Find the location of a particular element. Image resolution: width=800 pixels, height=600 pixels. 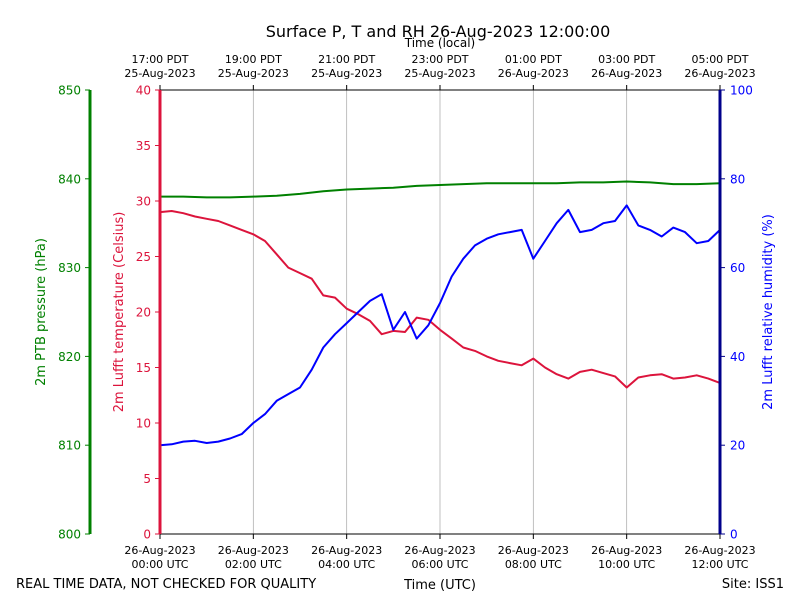

humidity-tick-label: 100 is located at coordinates (741, 91).